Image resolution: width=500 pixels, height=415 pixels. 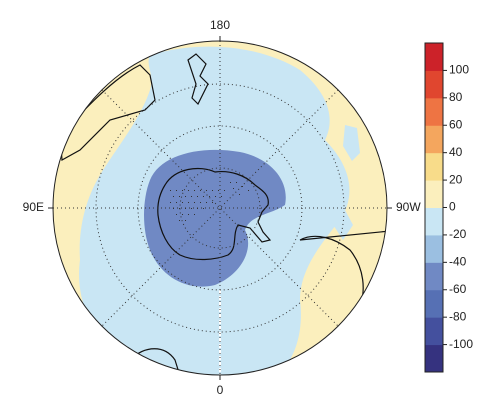 I want to click on new-zealand, so click(x=198, y=79).